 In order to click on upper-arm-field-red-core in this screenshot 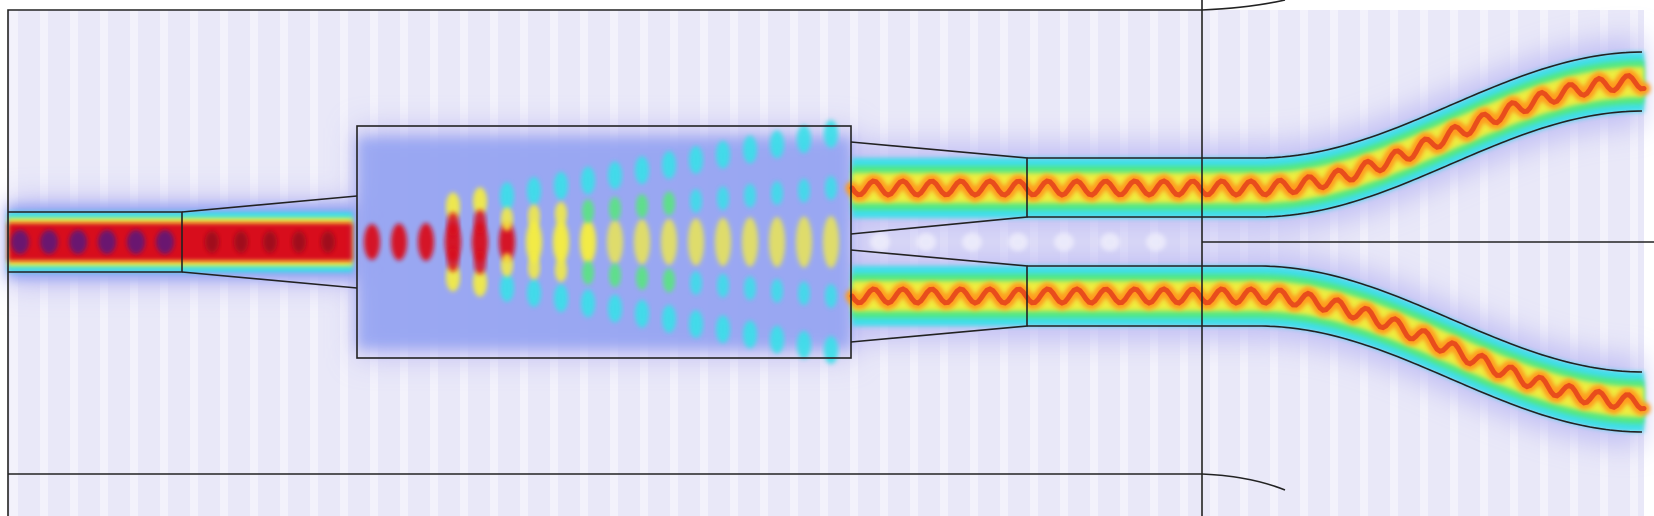, I will do `click(1248, 135)`.